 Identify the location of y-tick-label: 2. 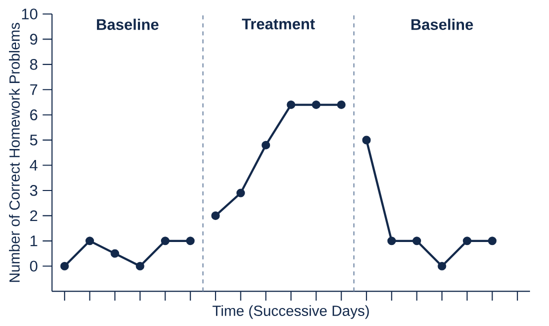
(34, 216).